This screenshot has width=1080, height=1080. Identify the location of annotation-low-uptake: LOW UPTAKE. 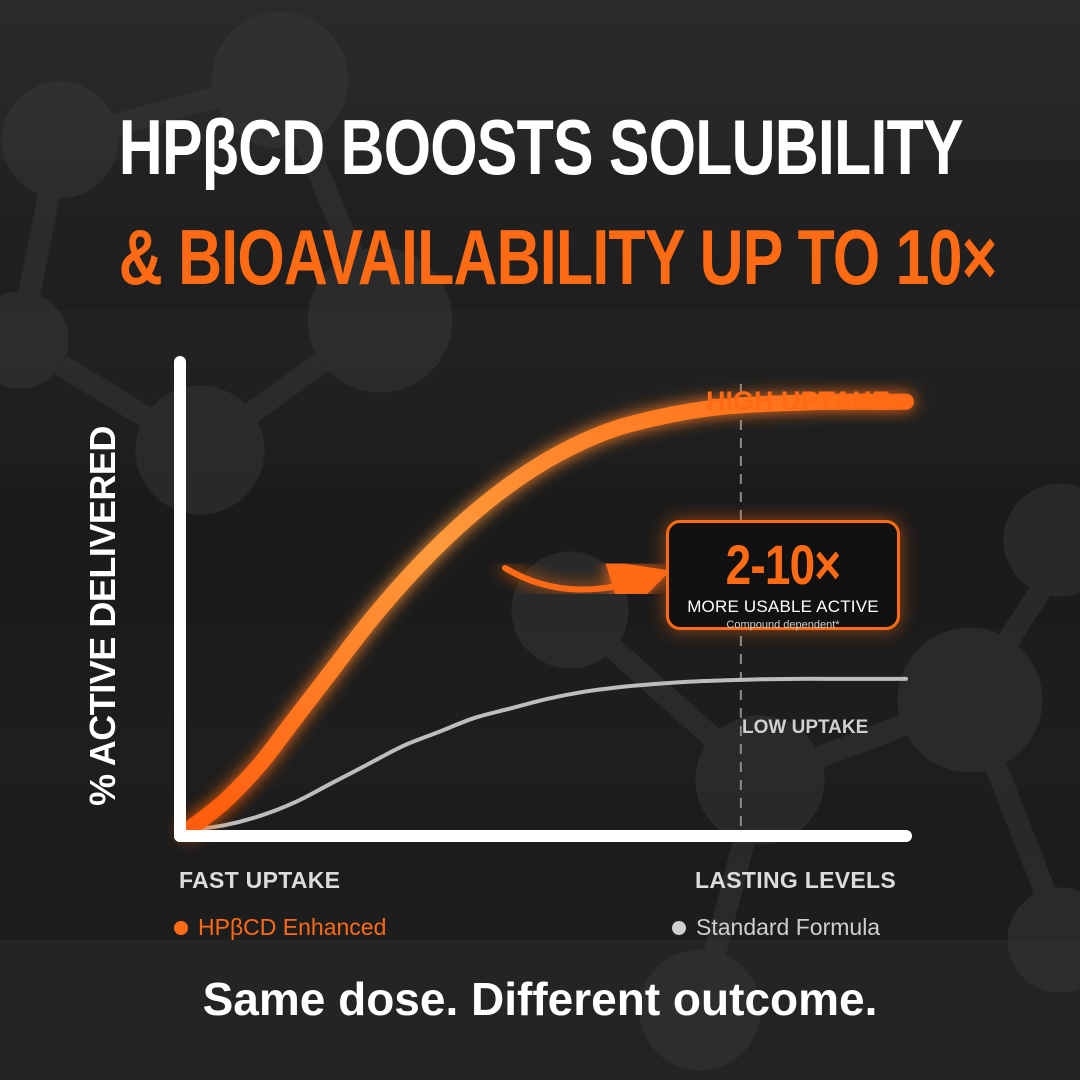
(805, 727).